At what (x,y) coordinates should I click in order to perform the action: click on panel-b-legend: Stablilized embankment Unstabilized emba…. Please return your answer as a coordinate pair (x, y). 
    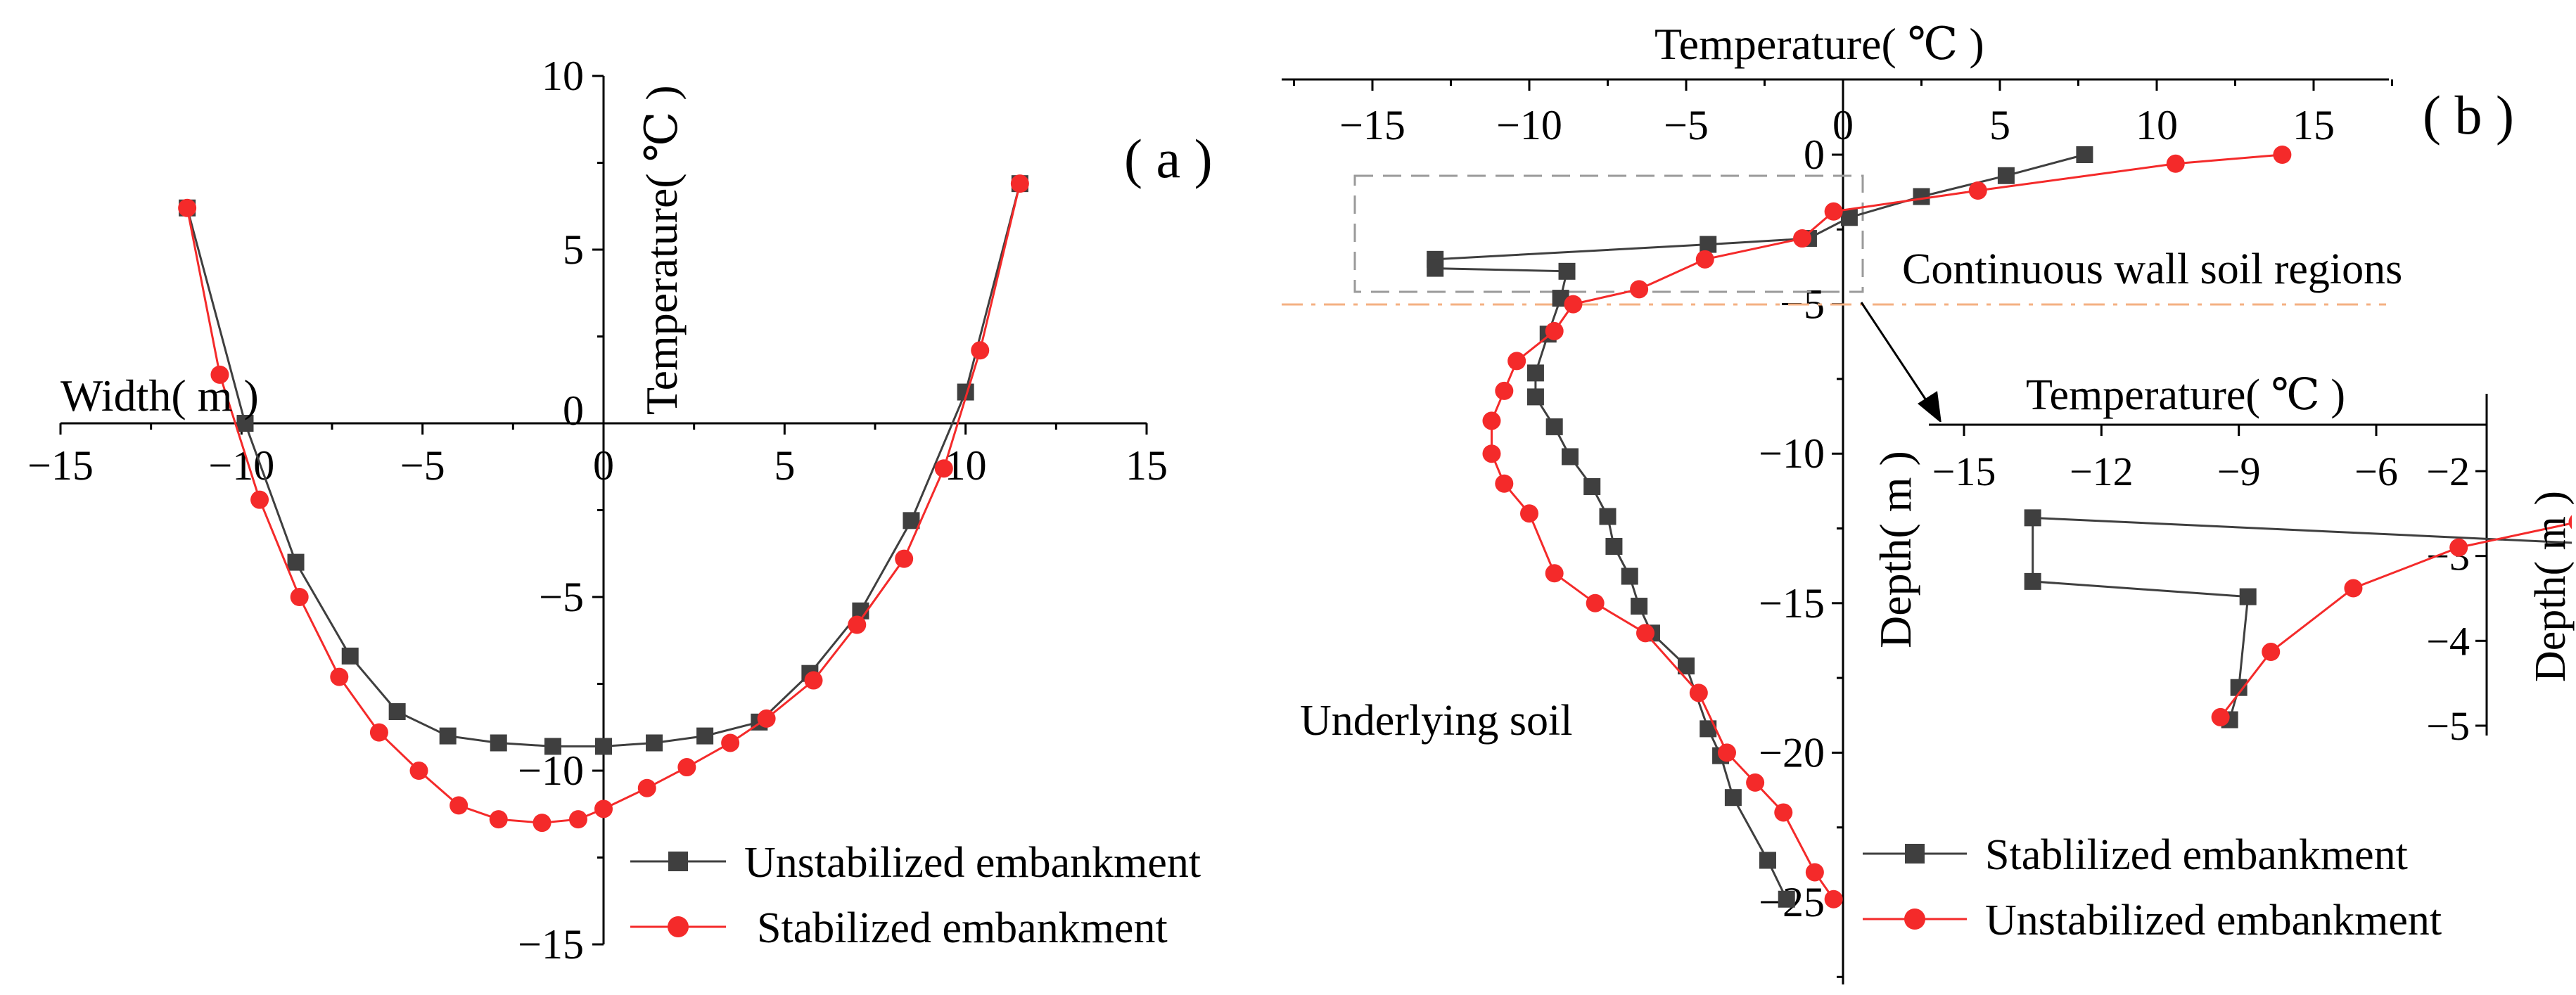
    Looking at the image, I should click on (2152, 887).